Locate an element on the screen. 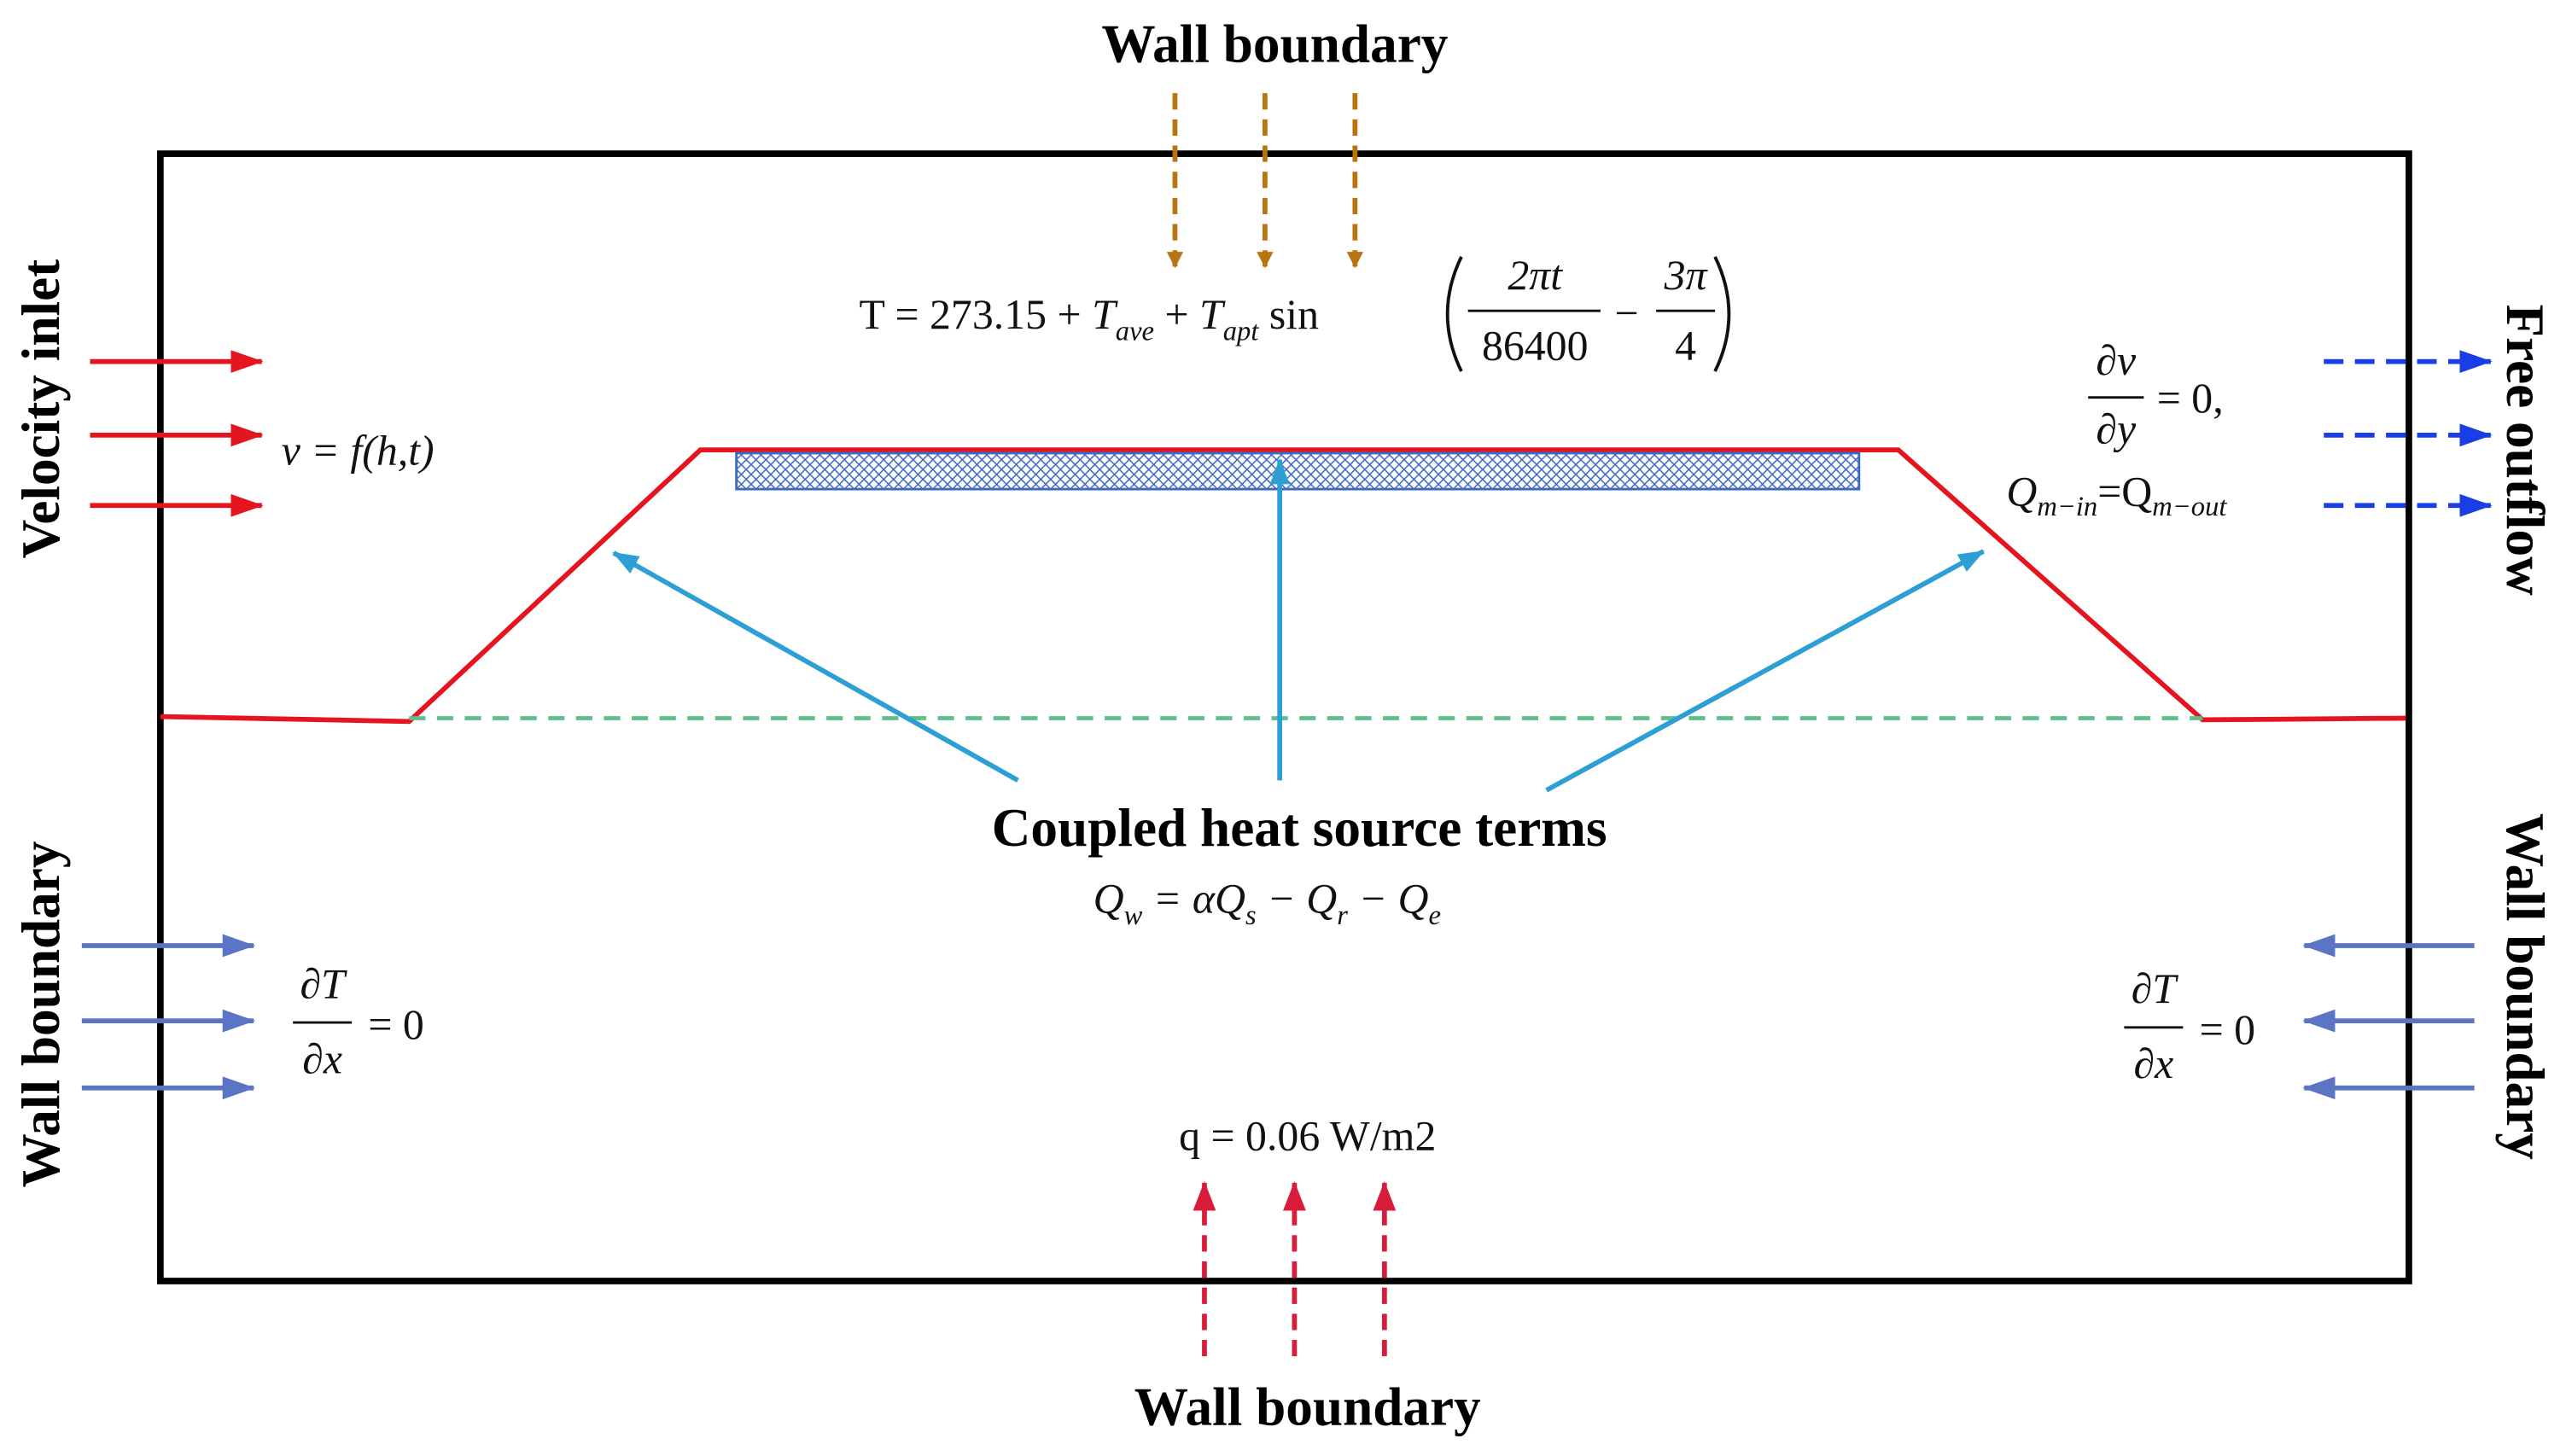 The width and height of the screenshot is (2566, 1456). eq-text: Qm−in=Qm−out is located at coordinates (2116, 495).